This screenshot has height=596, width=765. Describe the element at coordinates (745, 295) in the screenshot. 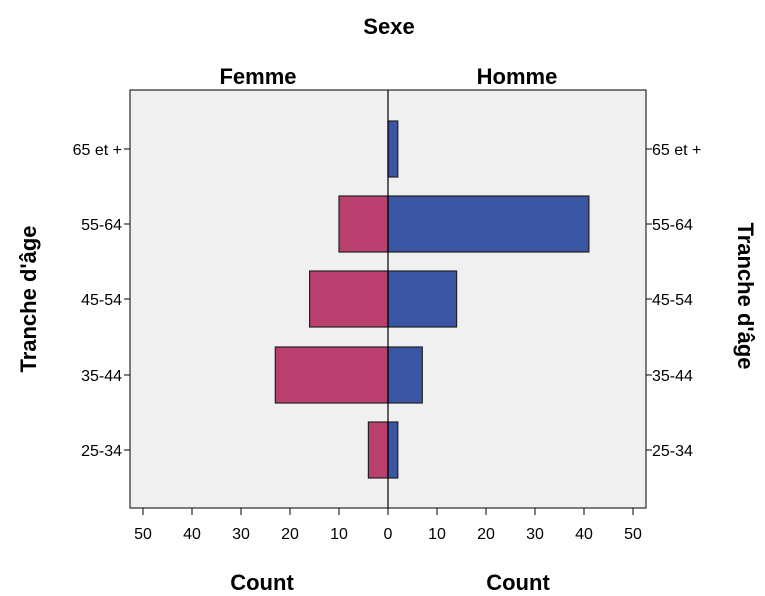

I see `y-axis-title-right: Tranche d'âge` at that location.